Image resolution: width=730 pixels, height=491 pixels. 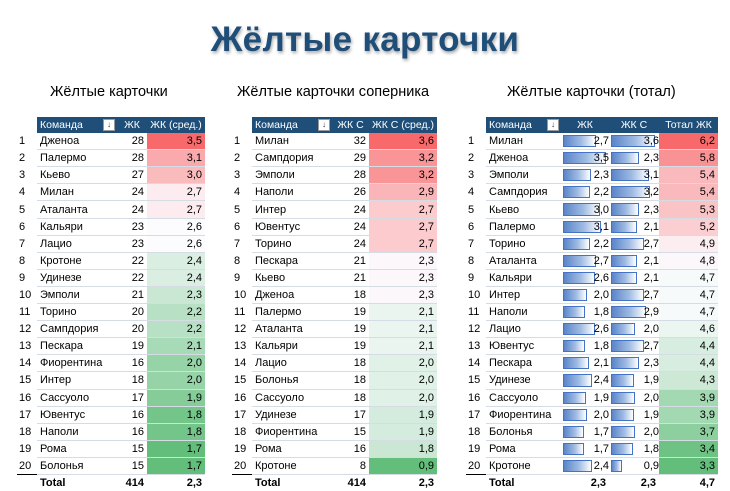 I want to click on yc-bar-cell: 2,4, so click(x=585, y=380).